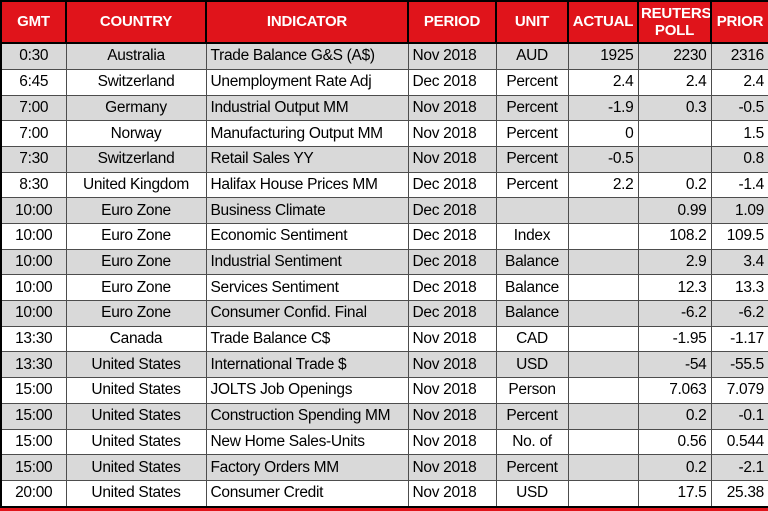  Describe the element at coordinates (307, 288) in the screenshot. I see `cell-indicator: Services Sentiment` at that location.